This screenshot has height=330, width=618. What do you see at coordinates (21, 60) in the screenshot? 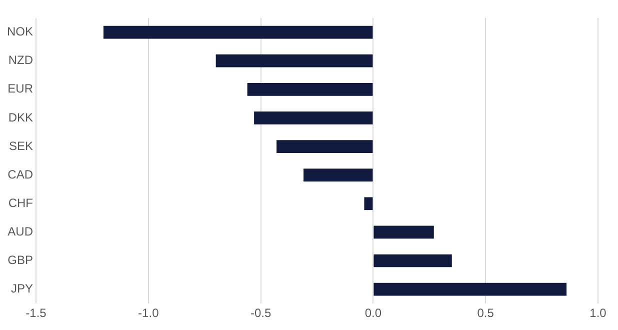
I see `y-tick-label: NZD` at bounding box center [21, 60].